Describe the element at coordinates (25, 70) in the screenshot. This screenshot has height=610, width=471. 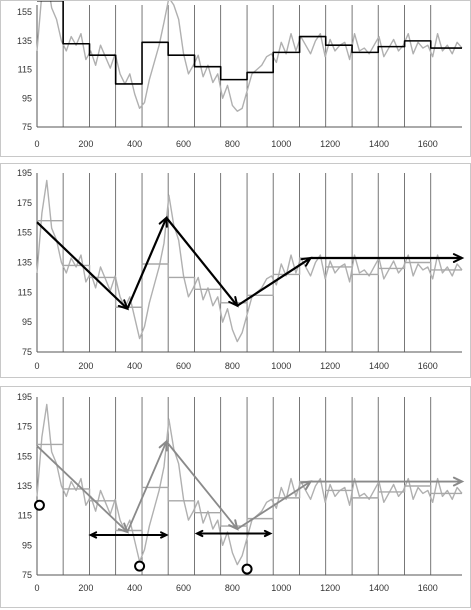
I see `chart-1-y-tick-label: 115` at that location.